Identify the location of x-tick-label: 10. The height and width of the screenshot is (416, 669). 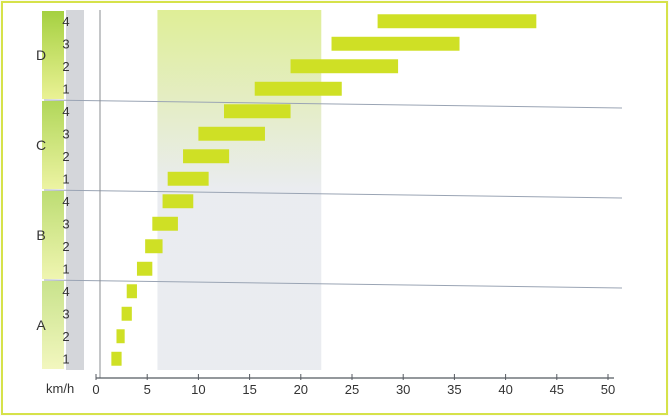
(198, 389).